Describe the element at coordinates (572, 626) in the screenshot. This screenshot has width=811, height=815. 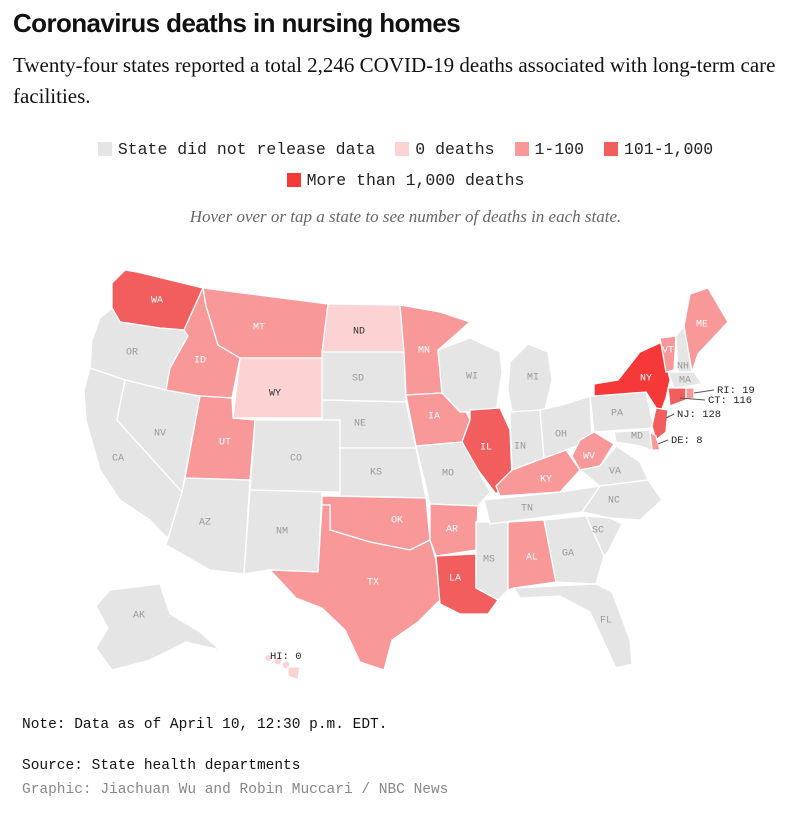
I see `state-fl` at that location.